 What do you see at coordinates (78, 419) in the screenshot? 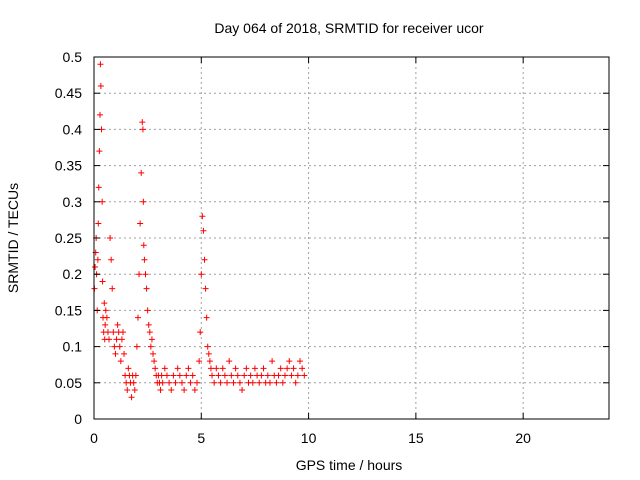
I see `y-tick-label: 0` at bounding box center [78, 419].